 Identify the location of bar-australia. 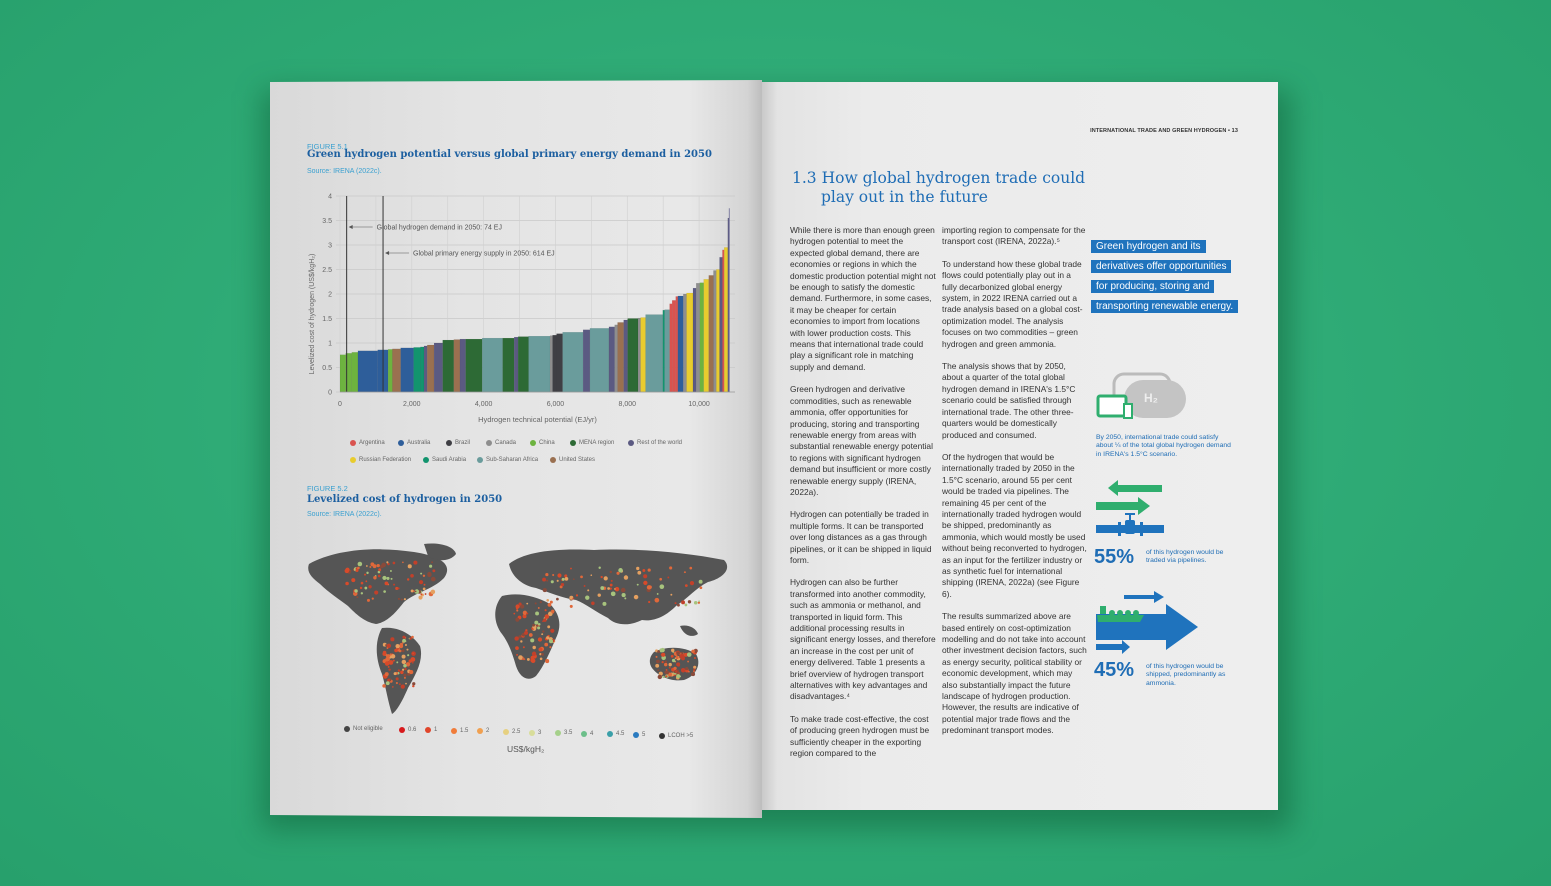
(367, 371).